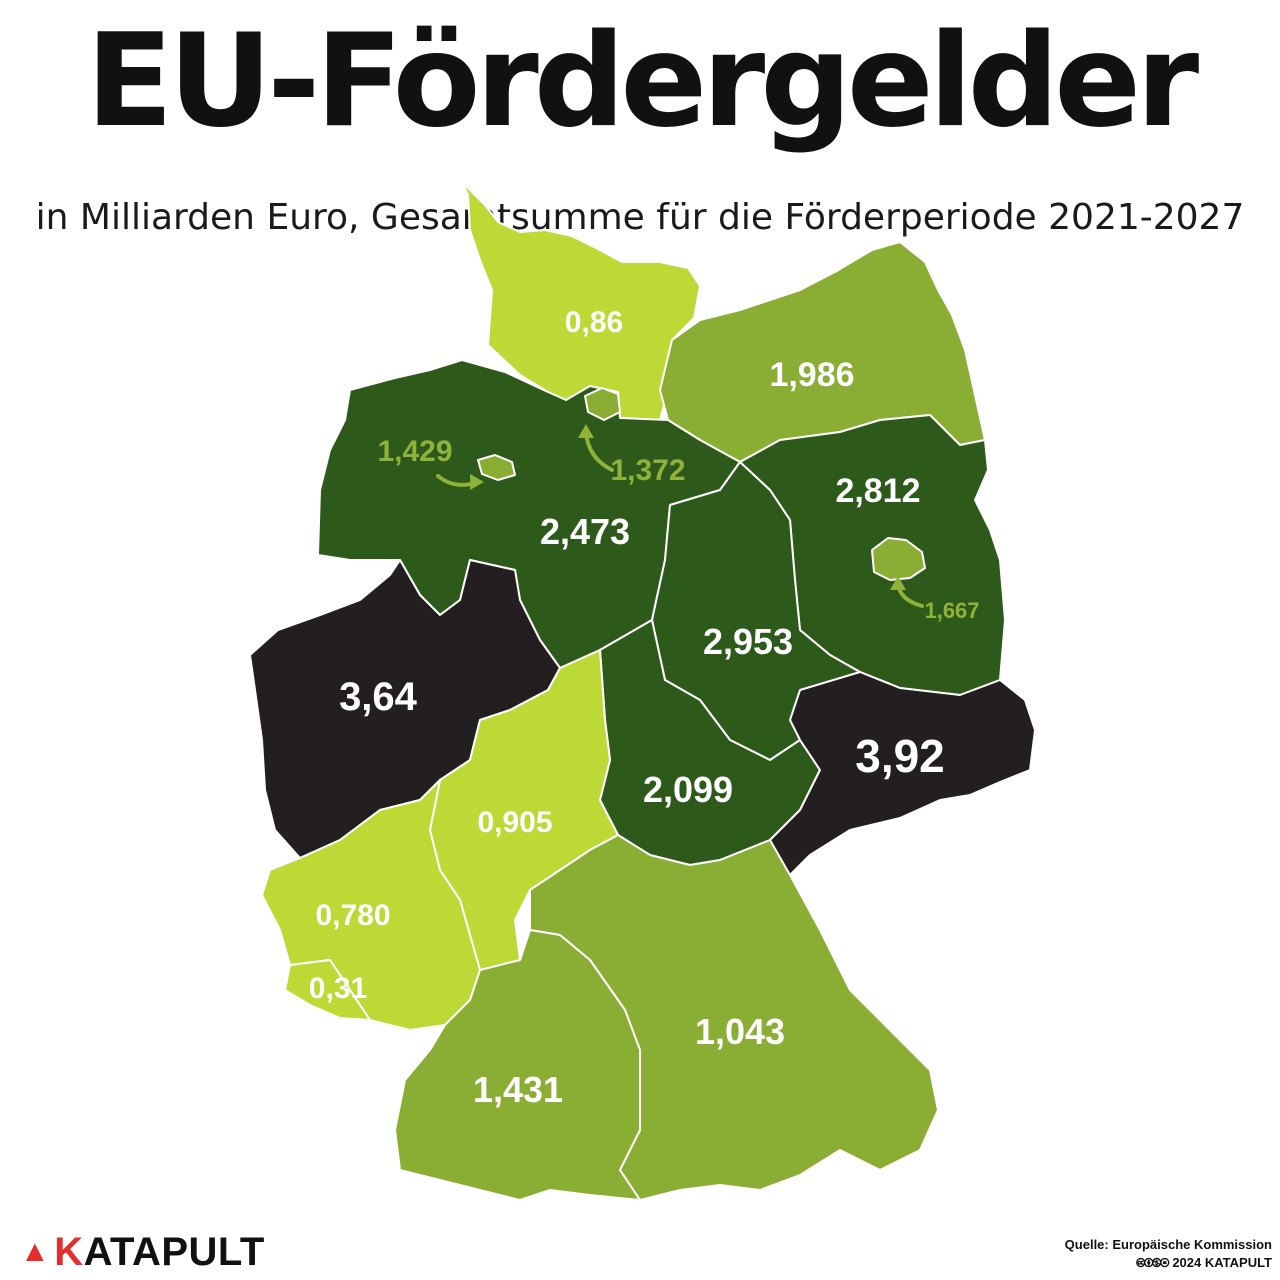 The image size is (1280, 1280). Describe the element at coordinates (174, 1252) in the screenshot. I see `logo-rest: ATAPULT` at that location.